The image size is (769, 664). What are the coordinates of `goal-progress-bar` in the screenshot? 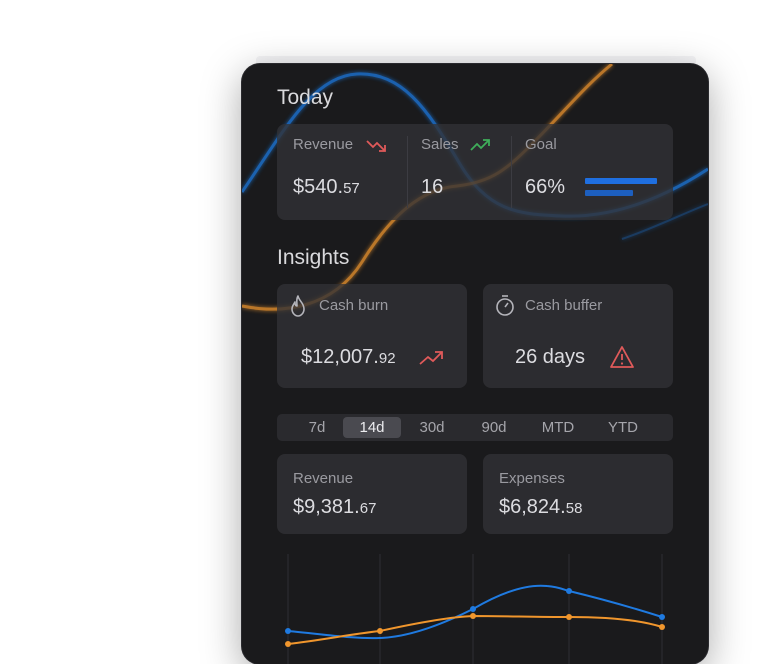 It's located at (621, 181).